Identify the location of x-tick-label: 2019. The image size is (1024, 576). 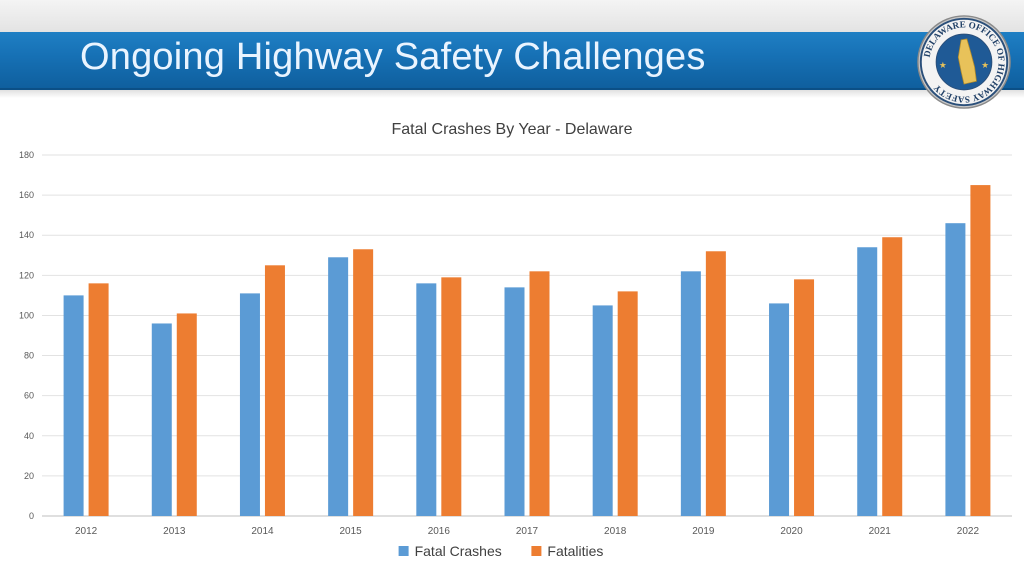
(703, 531).